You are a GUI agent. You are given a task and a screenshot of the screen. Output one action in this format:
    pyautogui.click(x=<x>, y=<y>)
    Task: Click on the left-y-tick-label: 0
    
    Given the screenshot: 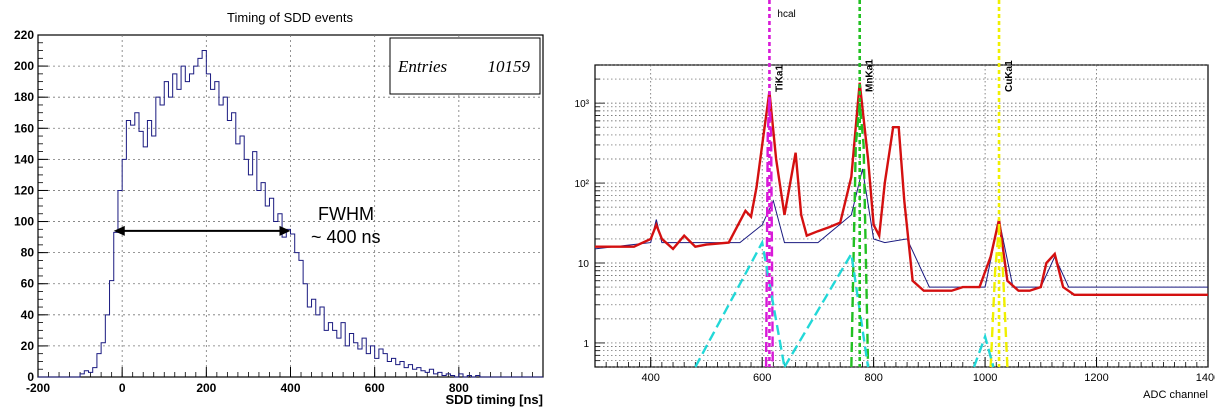 What is the action you would take?
    pyautogui.click(x=30, y=377)
    